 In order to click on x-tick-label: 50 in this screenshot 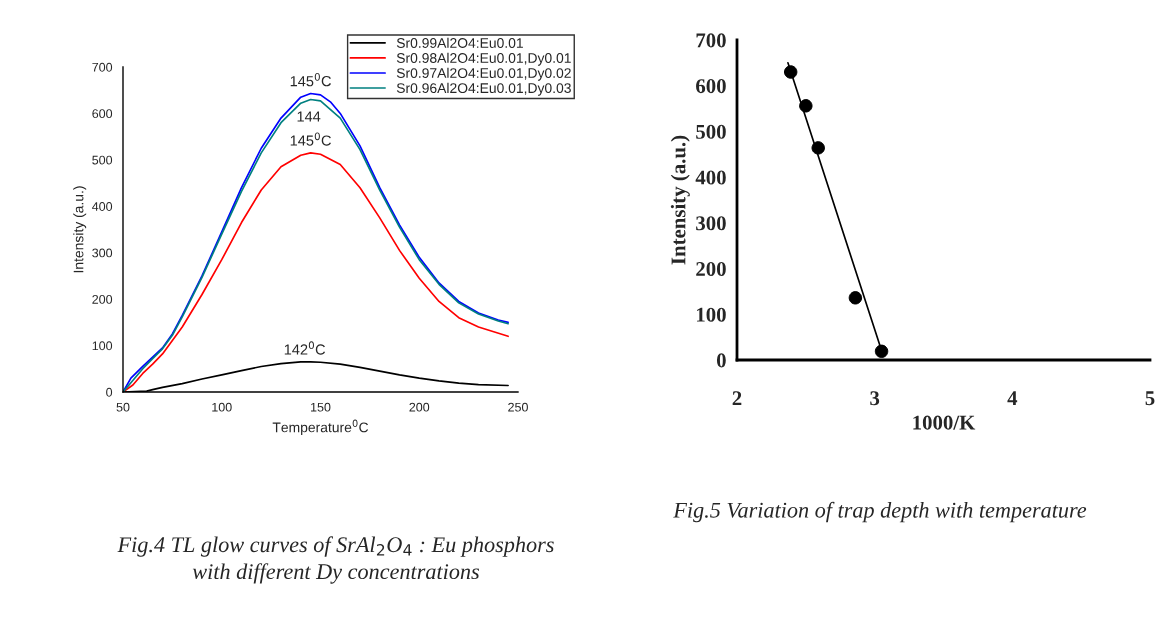, I will do `click(123, 407)`.